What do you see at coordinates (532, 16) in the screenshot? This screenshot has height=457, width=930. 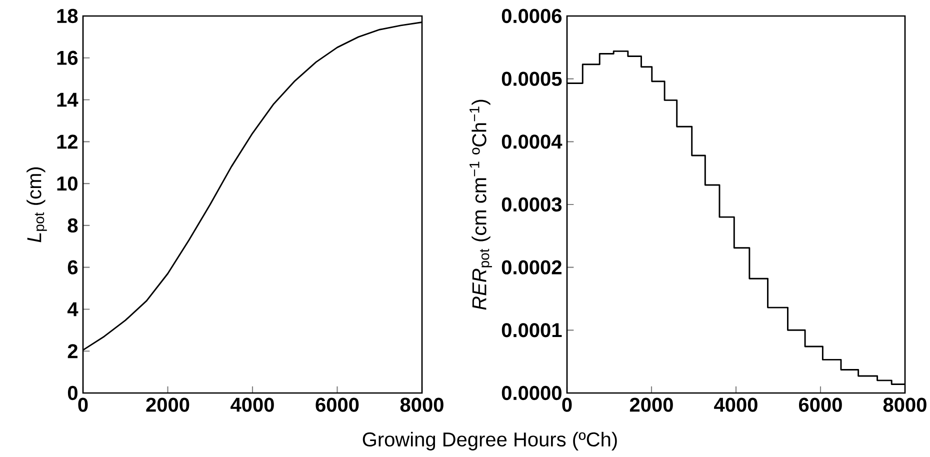 I see `y-tick-label: 0.0006` at bounding box center [532, 16].